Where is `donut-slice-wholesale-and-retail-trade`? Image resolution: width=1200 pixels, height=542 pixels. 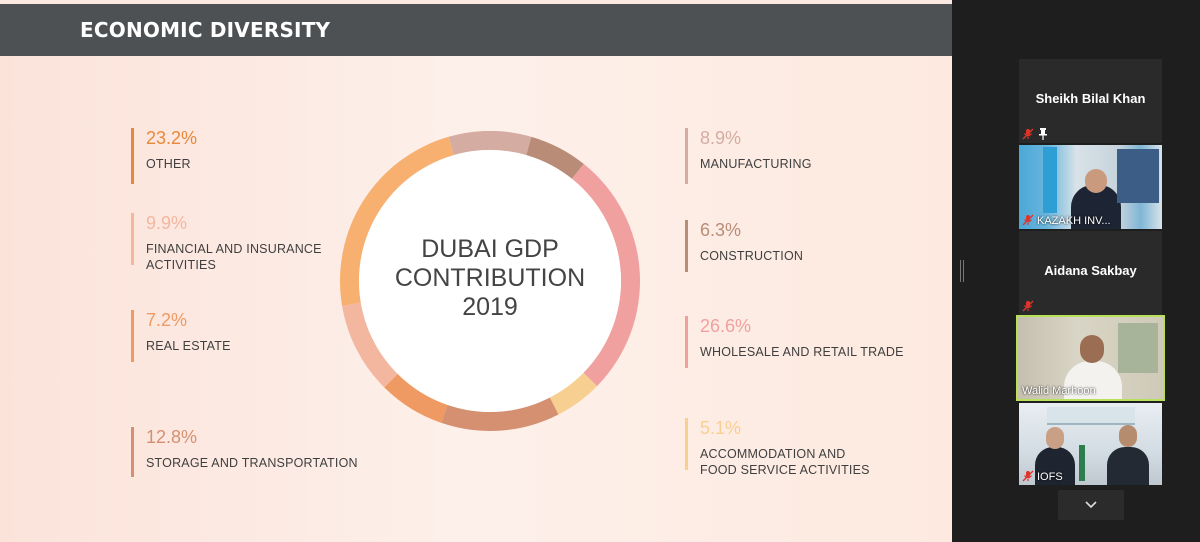 donut-slice-wholesale-and-retail-trade is located at coordinates (605, 275).